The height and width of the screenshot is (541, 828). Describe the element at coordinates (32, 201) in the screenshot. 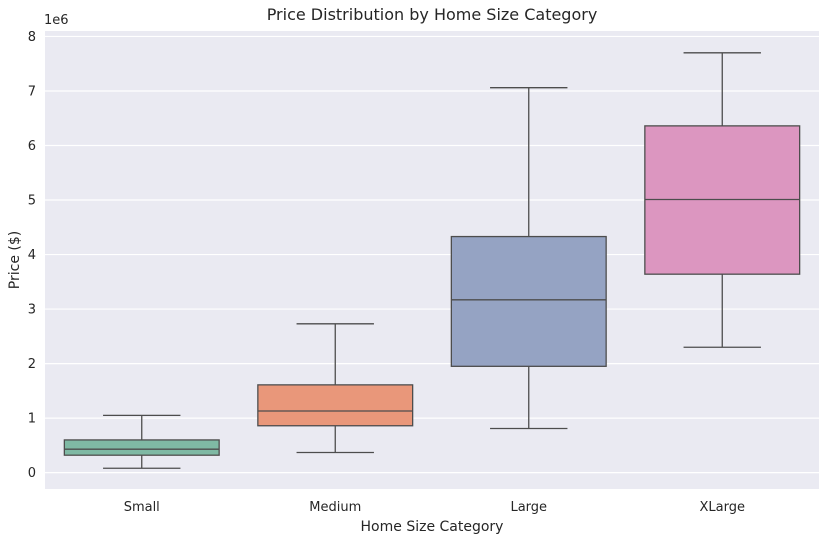

I see `y-tick-label: 5` at that location.